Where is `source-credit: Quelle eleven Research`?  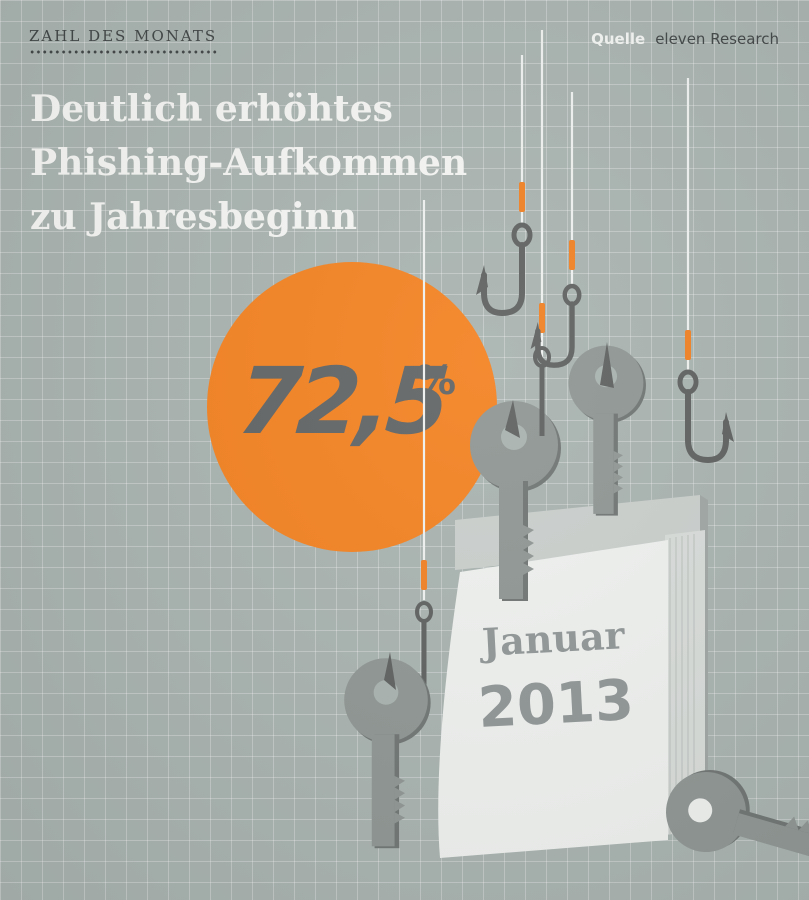 source-credit: Quelle eleven Research is located at coordinates (685, 39).